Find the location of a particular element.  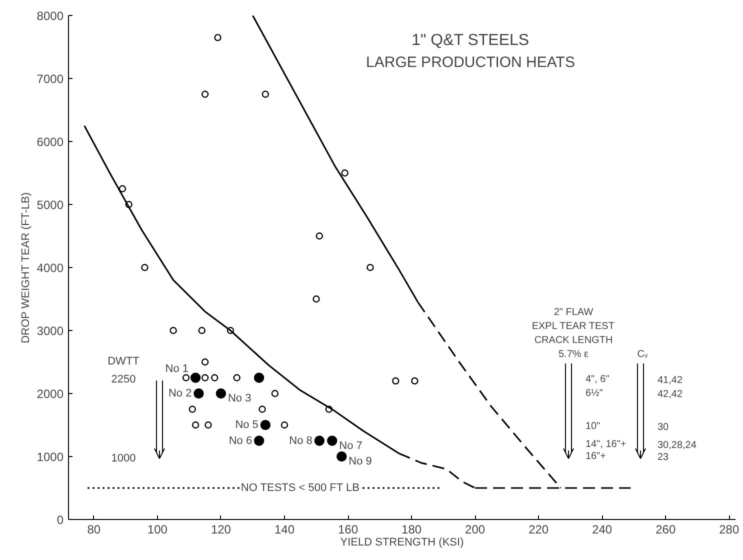

y-tick-label: 2000 is located at coordinates (50, 394).